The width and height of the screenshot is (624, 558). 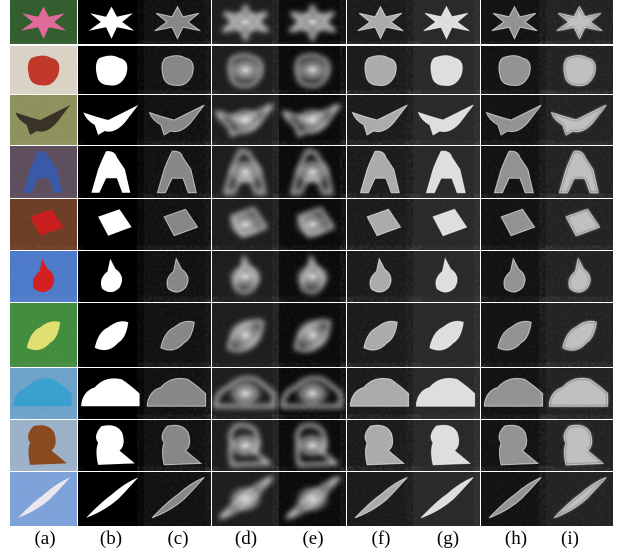 What do you see at coordinates (516, 538) in the screenshot?
I see `caption-h: (h)` at bounding box center [516, 538].